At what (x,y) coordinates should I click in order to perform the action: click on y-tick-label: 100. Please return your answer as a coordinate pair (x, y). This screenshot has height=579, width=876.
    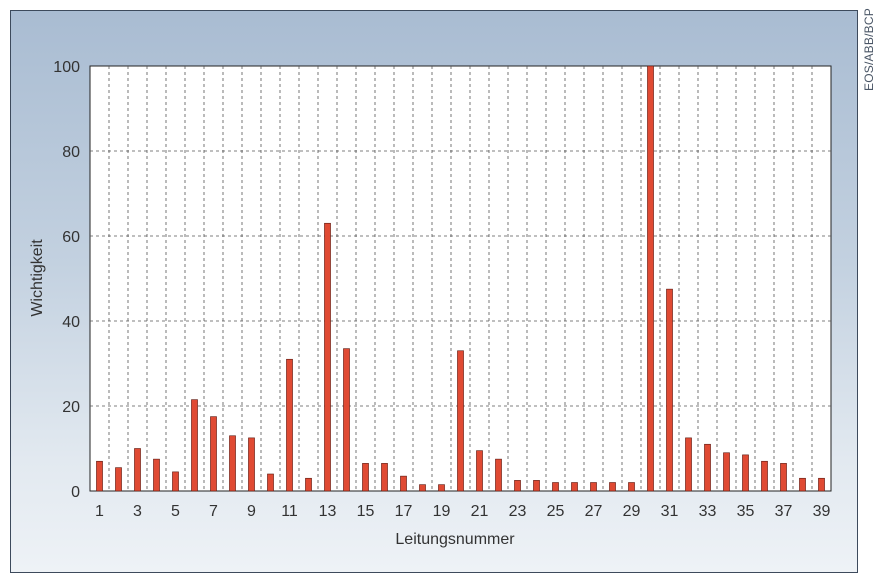
    Looking at the image, I should click on (66, 67).